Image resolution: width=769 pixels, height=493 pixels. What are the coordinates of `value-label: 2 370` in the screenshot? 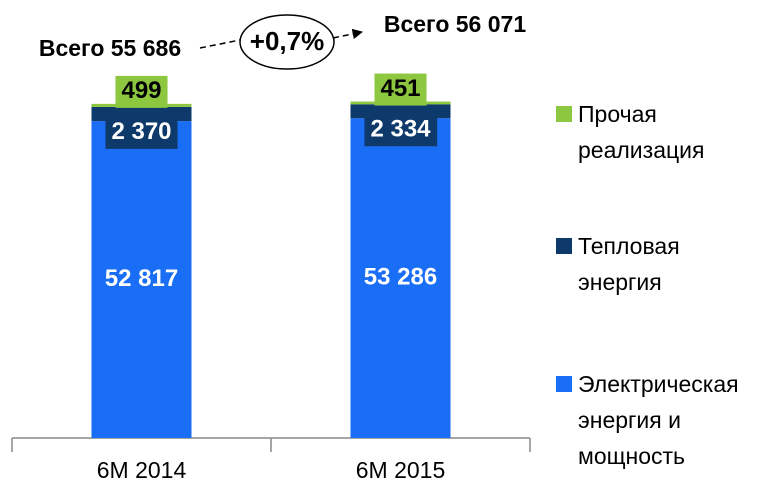 It's located at (141, 131).